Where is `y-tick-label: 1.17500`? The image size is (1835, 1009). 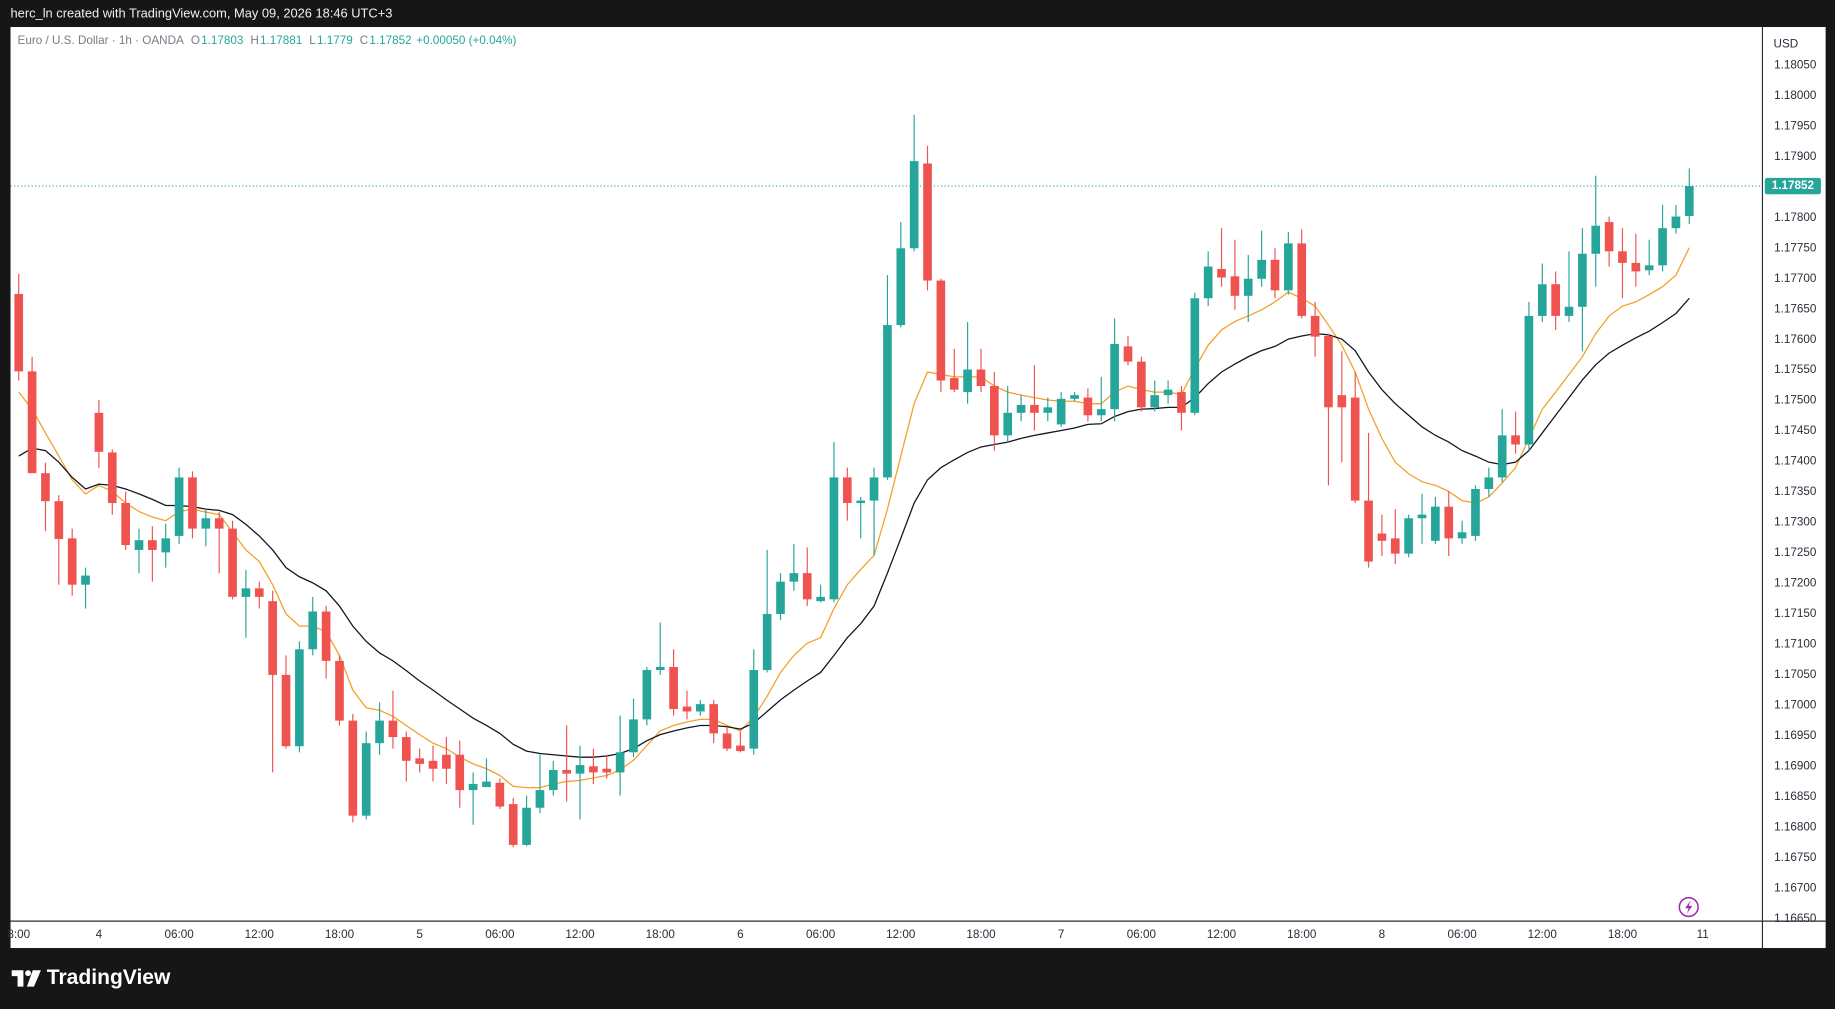
y-tick-label: 1.17500 is located at coordinates (1795, 400).